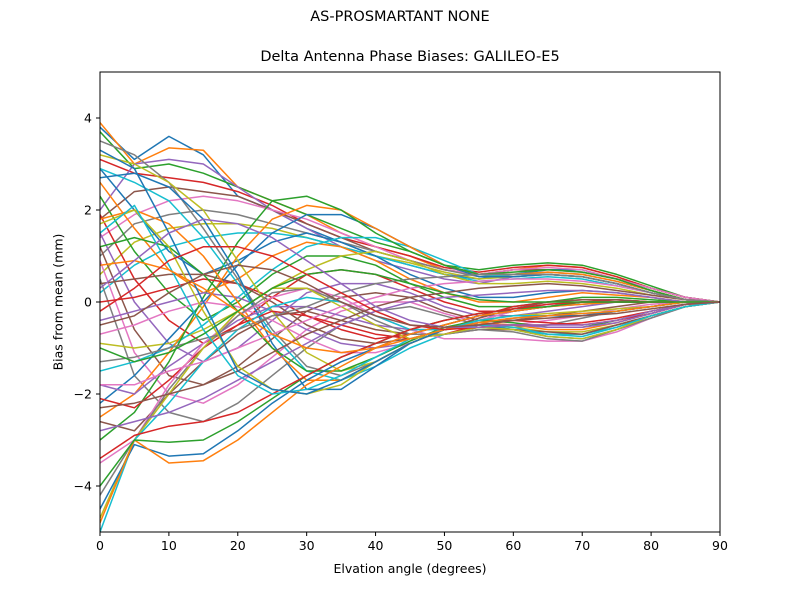 This screenshot has height=600, width=800. I want to click on y-tick-label: 0, so click(88, 302).